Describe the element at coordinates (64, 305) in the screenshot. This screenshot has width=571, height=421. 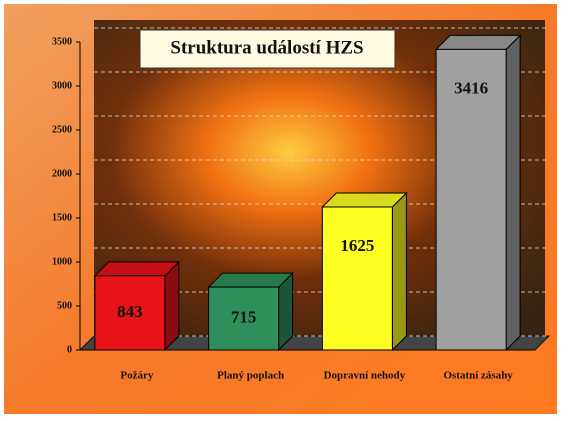
I see `y-tick-label: 500` at that location.